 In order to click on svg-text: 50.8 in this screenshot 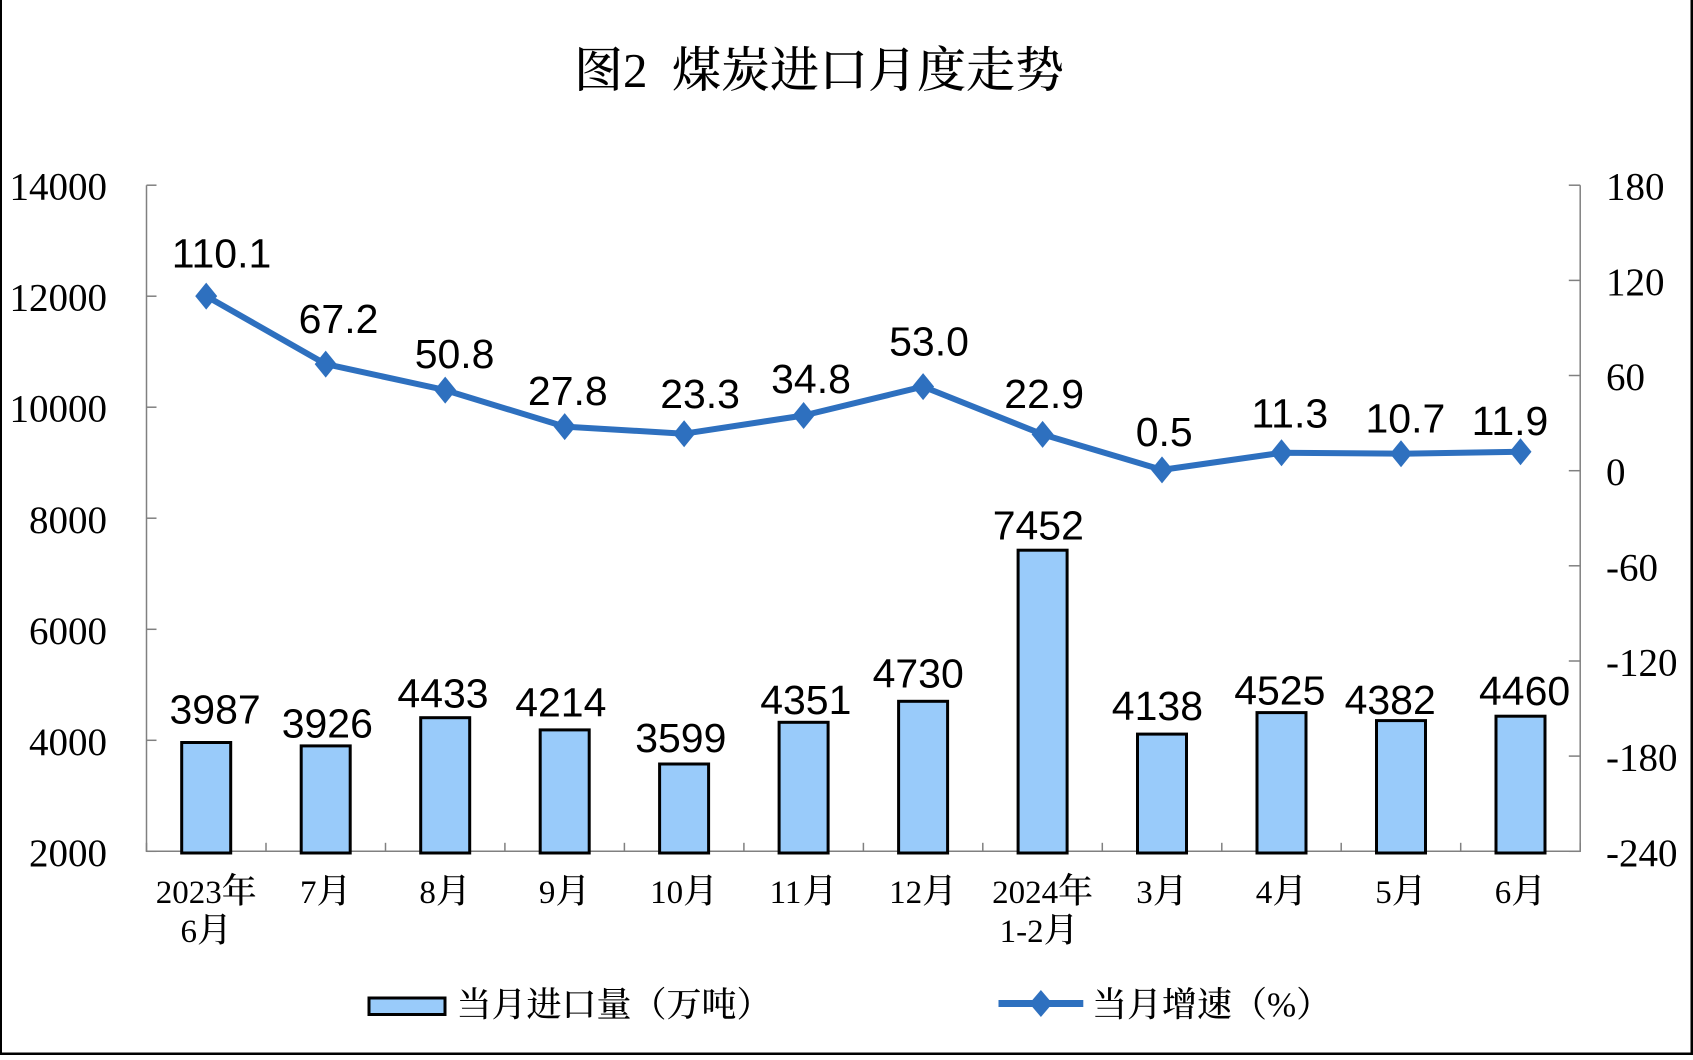, I will do `click(455, 354)`.